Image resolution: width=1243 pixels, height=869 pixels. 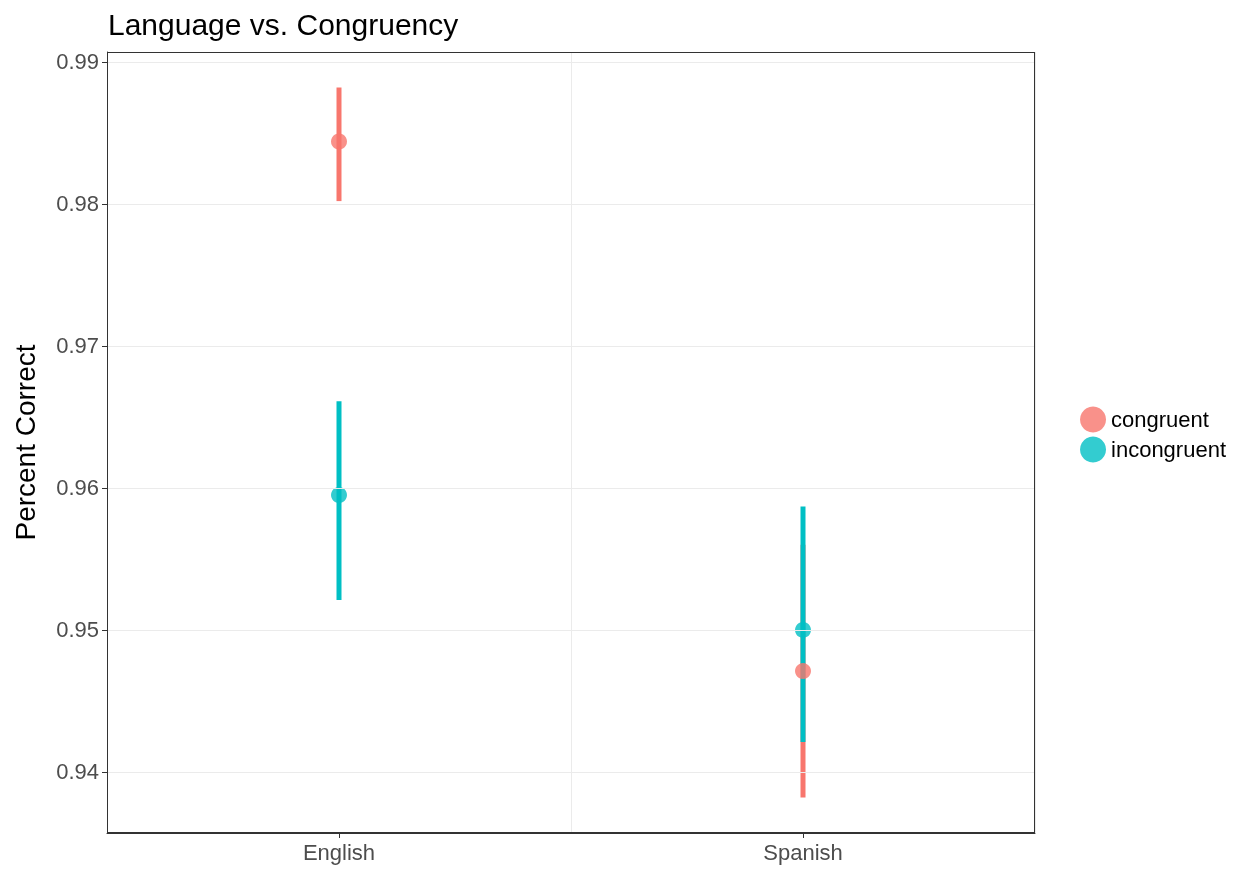 What do you see at coordinates (77, 204) in the screenshot?
I see `y-tick-label: 0.98` at bounding box center [77, 204].